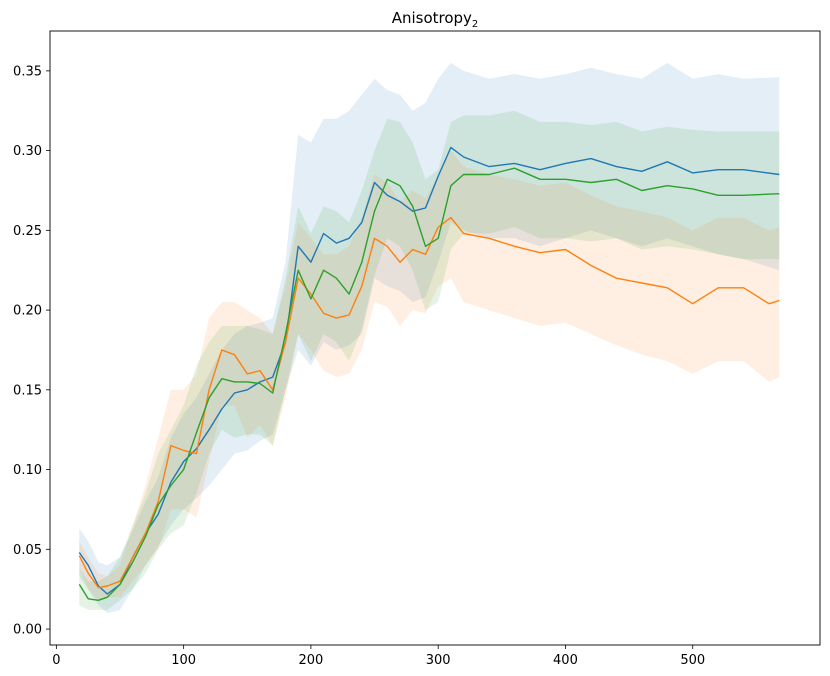 Image resolution: width=830 pixels, height=676 pixels. I want to click on y-tick-label: 0.25, so click(27, 231).